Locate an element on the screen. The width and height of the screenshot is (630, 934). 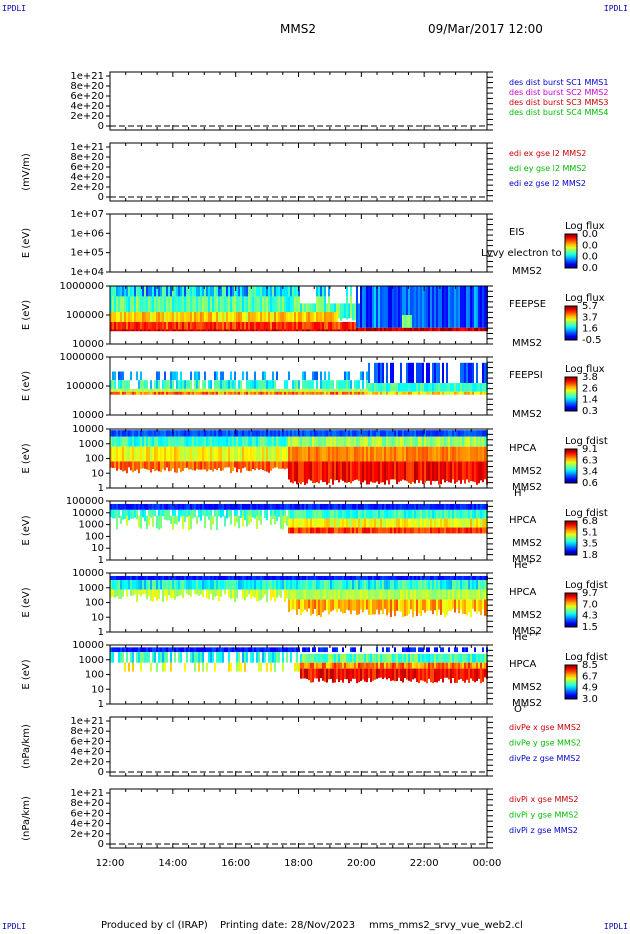
legend-entry: divPi y gse MMS2 is located at coordinates (543, 814).